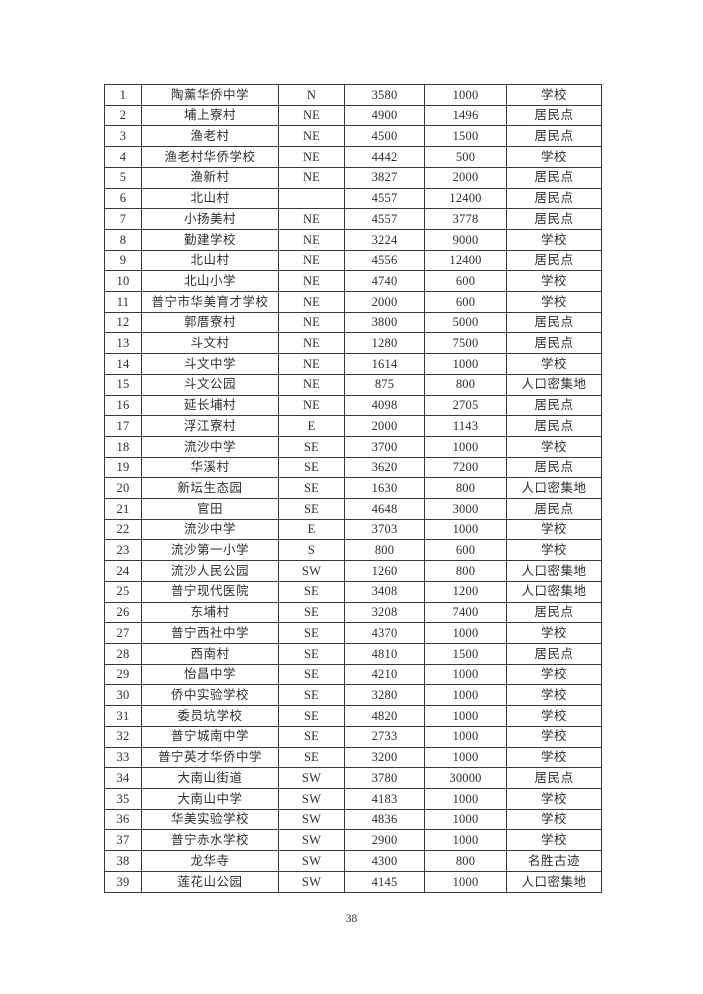 The height and width of the screenshot is (994, 703). What do you see at coordinates (123, 529) in the screenshot?
I see `cell-serial-number: 22` at bounding box center [123, 529].